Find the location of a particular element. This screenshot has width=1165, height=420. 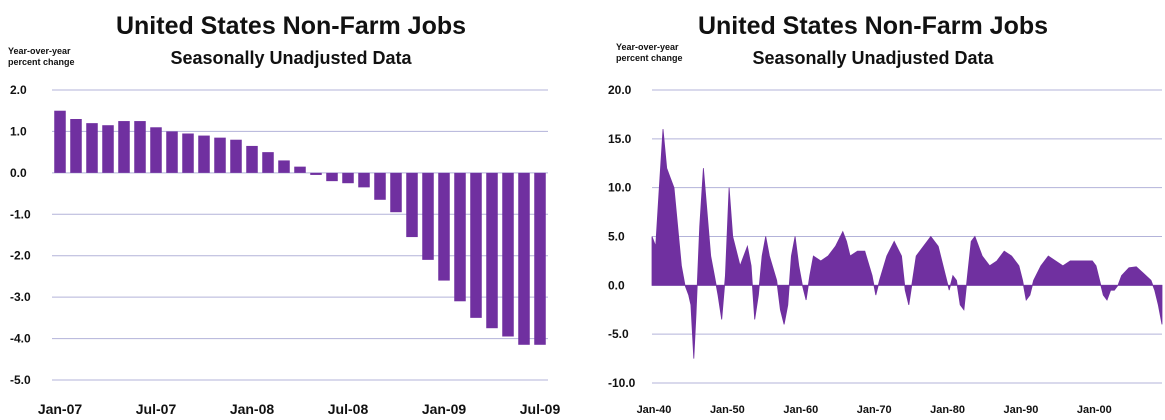

x-tick-label: Jan-08 is located at coordinates (252, 409).